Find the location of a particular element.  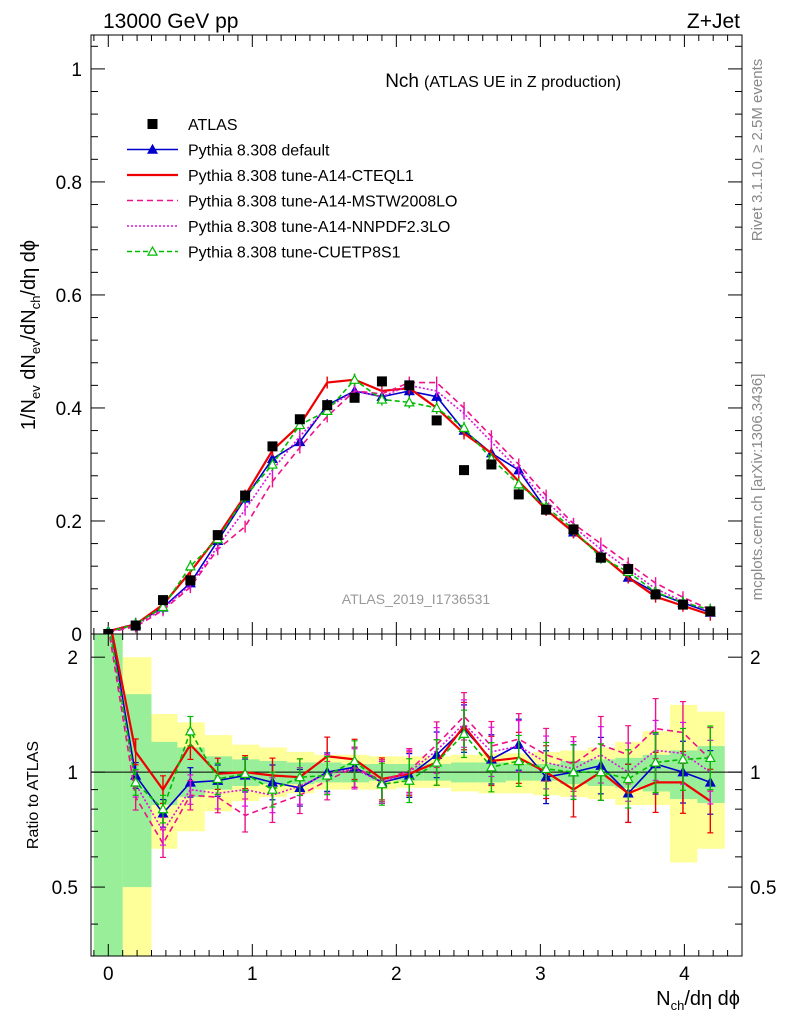

y-tick-label-main: 0.6 is located at coordinates (69, 296).